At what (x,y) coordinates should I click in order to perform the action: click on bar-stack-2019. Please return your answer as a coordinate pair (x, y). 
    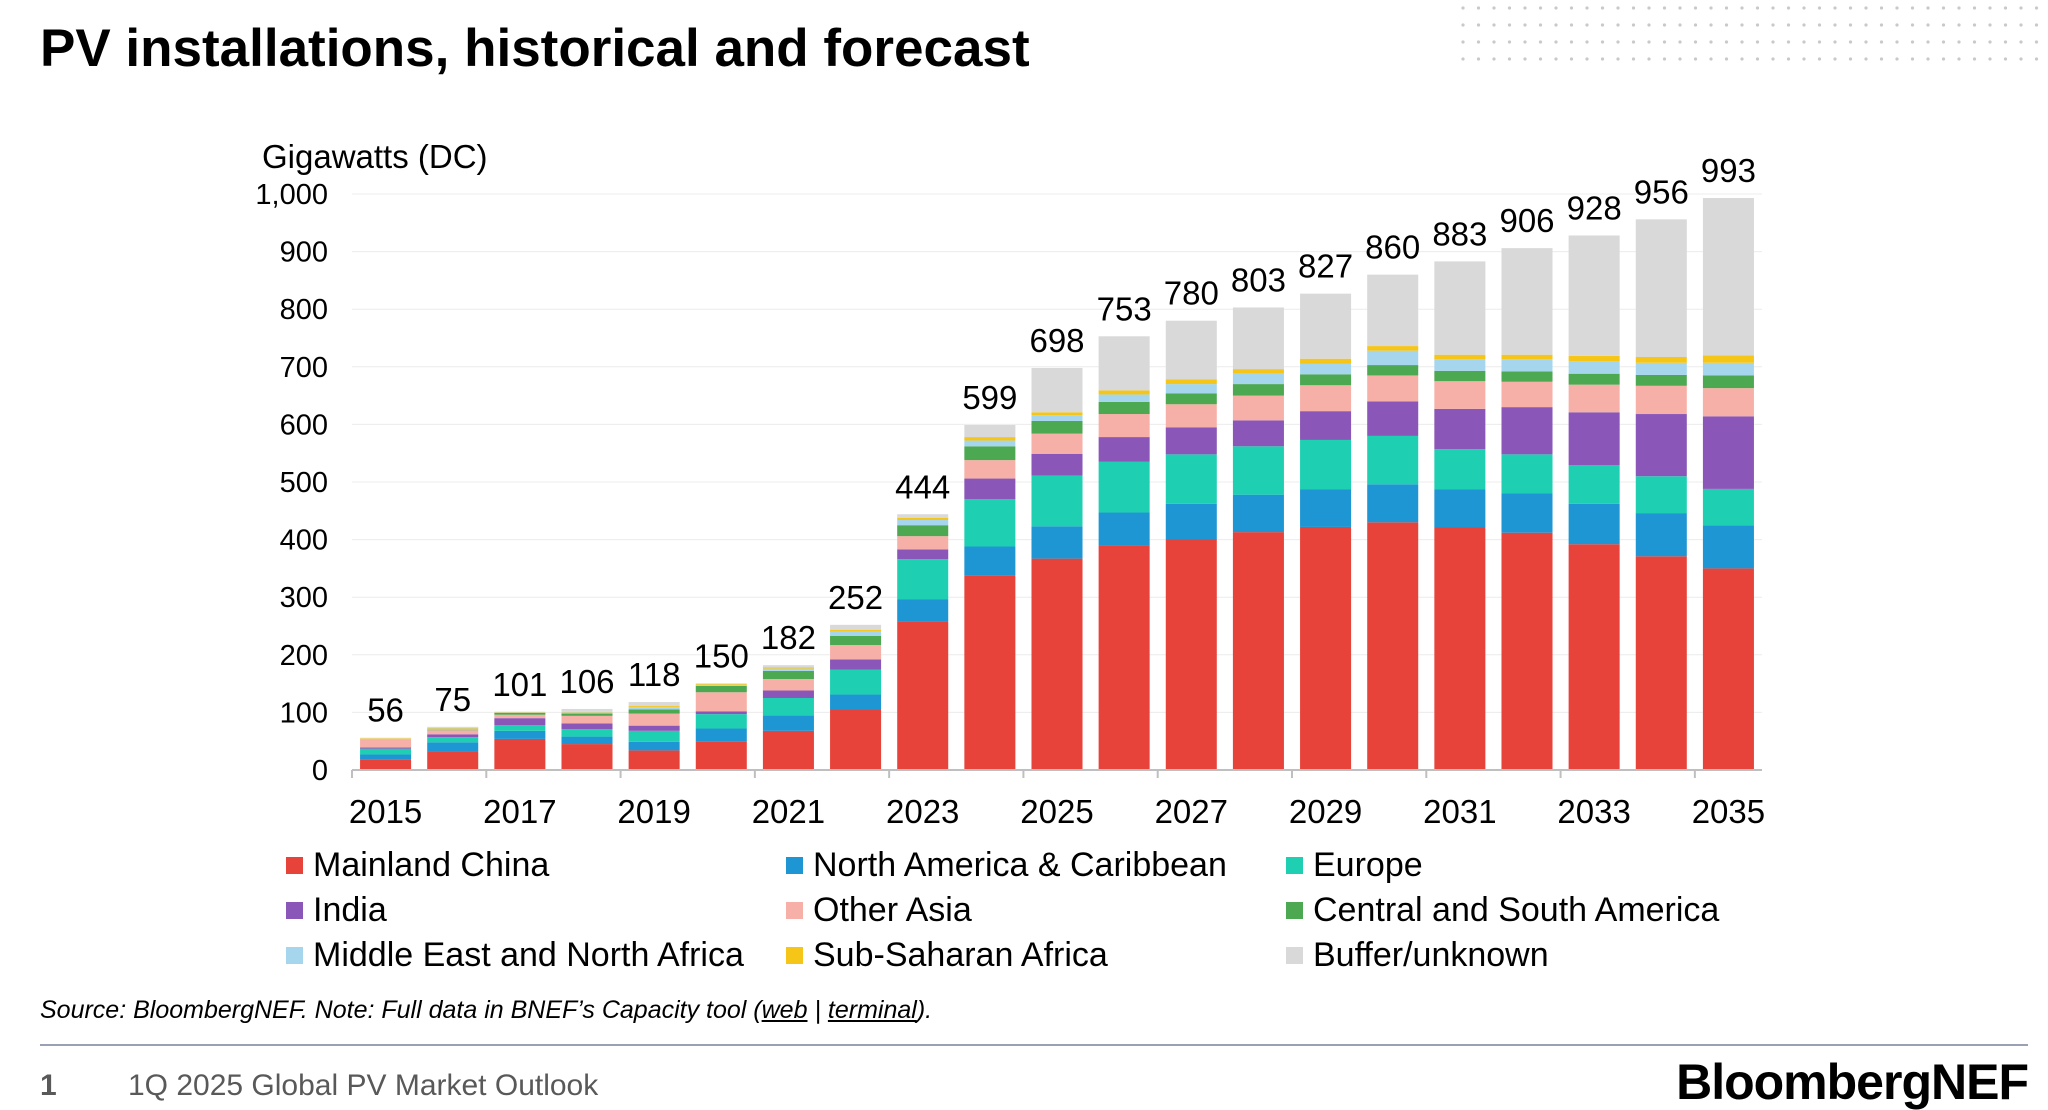
    Looking at the image, I should click on (654, 736).